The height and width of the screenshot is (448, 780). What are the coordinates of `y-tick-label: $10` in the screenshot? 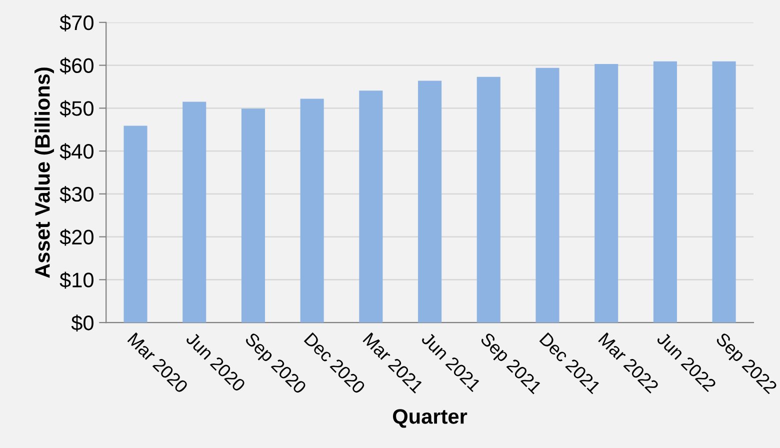 It's located at (77, 280).